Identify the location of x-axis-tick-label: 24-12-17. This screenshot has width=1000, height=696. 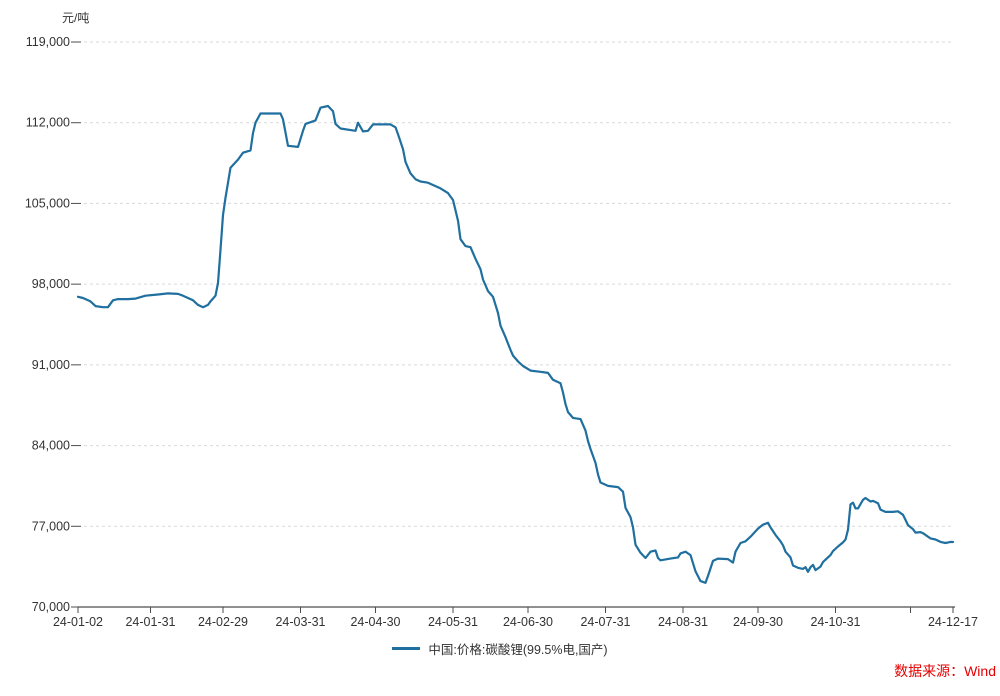
(953, 622).